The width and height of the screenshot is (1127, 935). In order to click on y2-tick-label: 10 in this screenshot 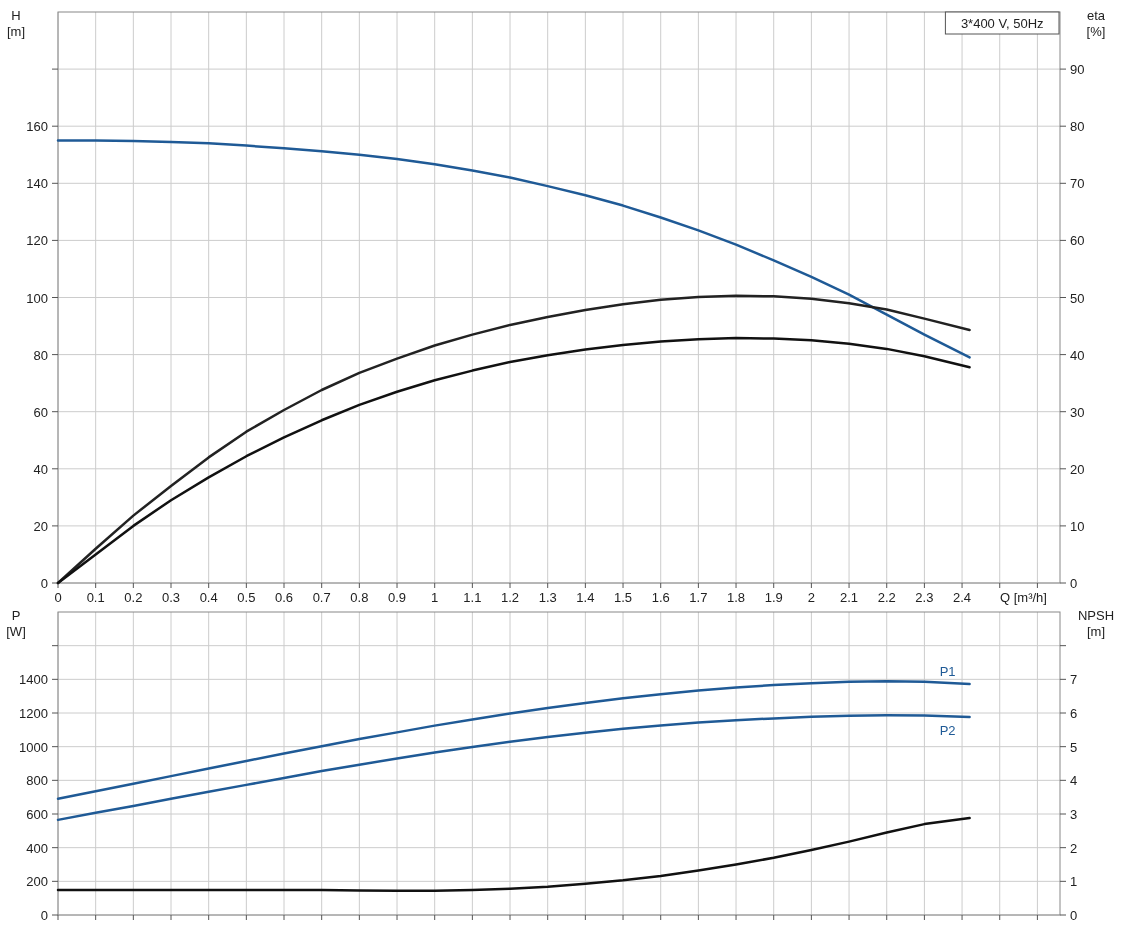, I will do `click(1077, 526)`.